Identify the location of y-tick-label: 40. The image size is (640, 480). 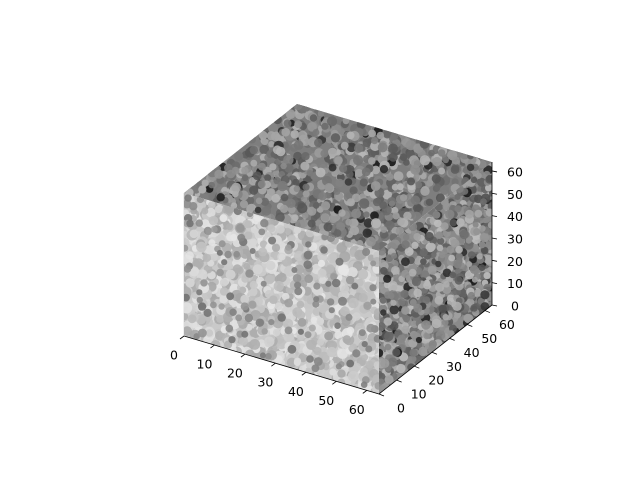
(472, 352).